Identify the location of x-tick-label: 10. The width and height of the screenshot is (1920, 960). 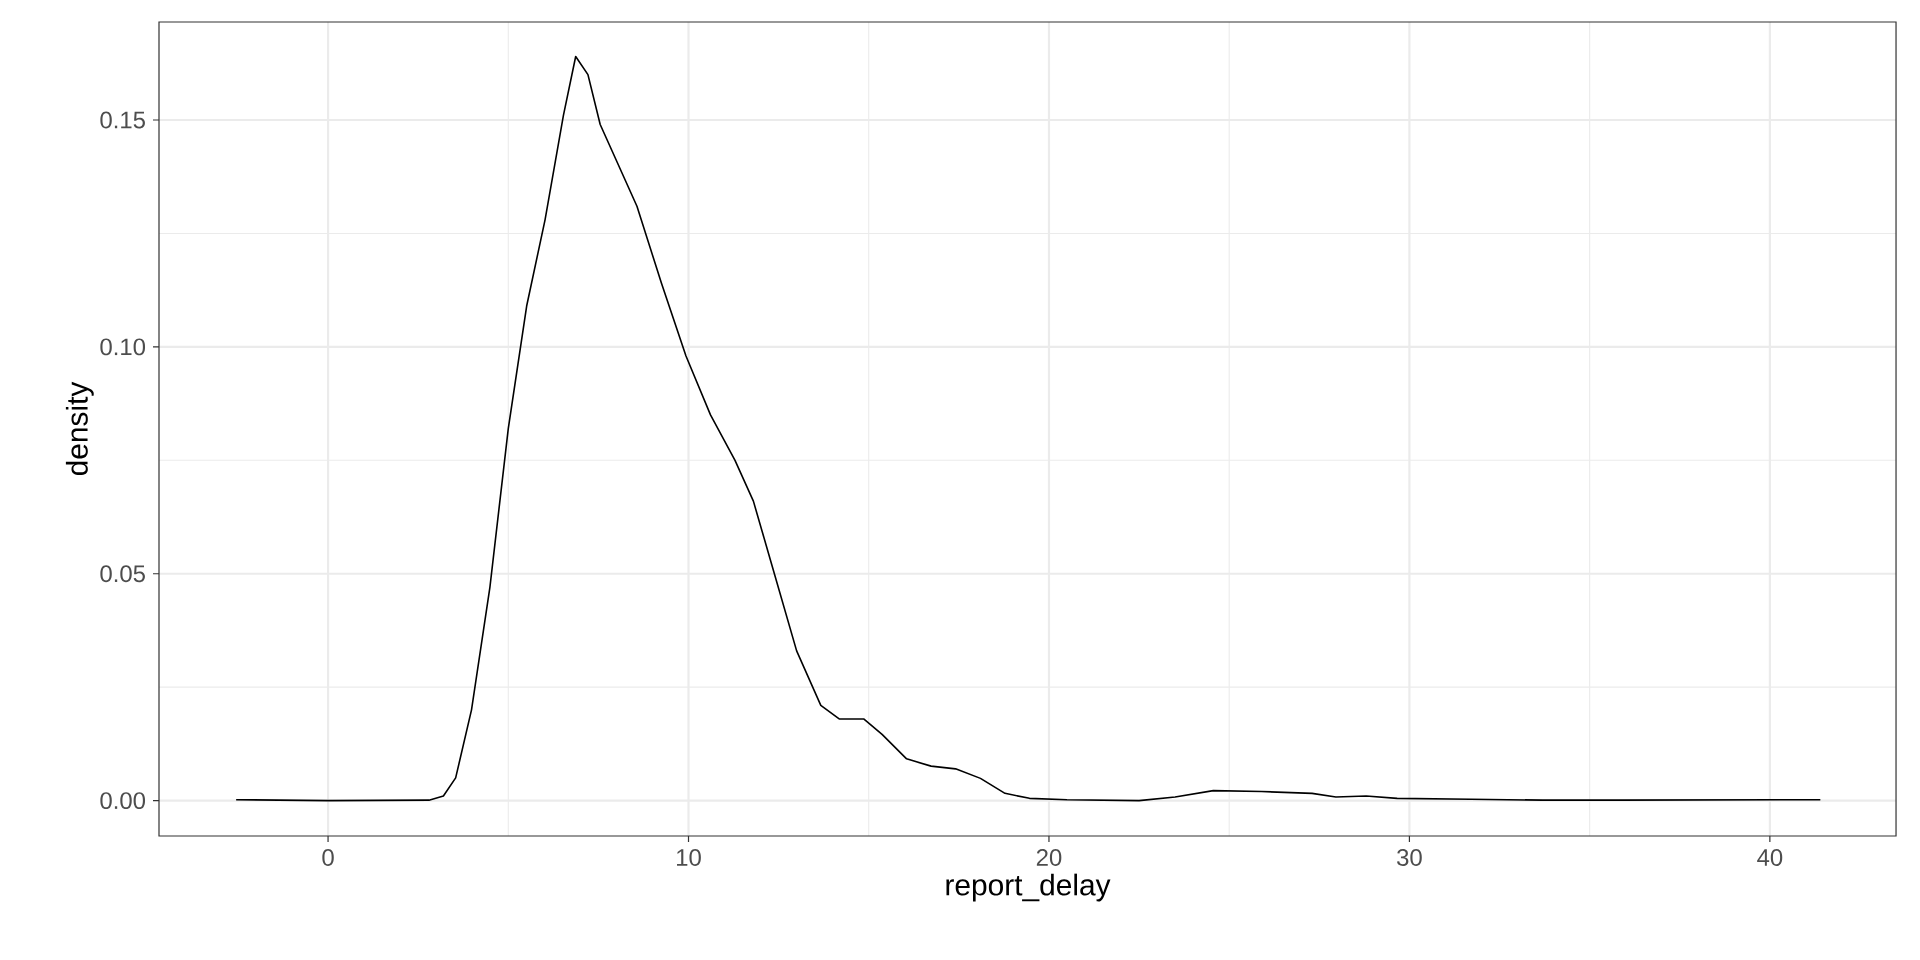
(689, 857).